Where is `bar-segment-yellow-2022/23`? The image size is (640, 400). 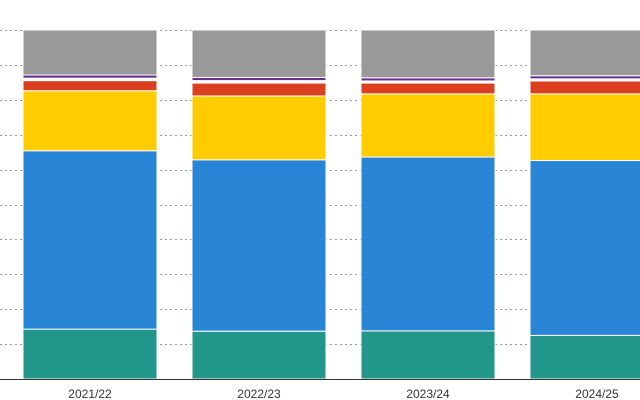 bar-segment-yellow-2022/23 is located at coordinates (259, 128).